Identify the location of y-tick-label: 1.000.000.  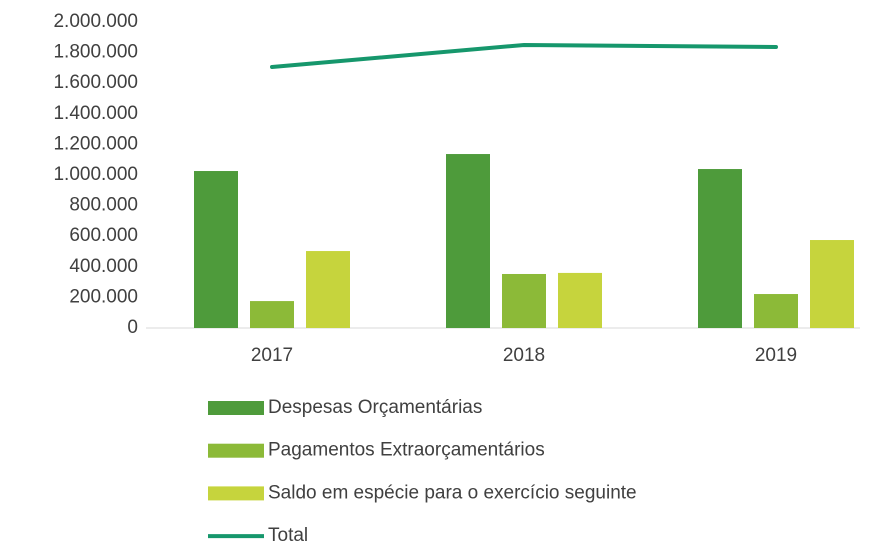
(95, 174).